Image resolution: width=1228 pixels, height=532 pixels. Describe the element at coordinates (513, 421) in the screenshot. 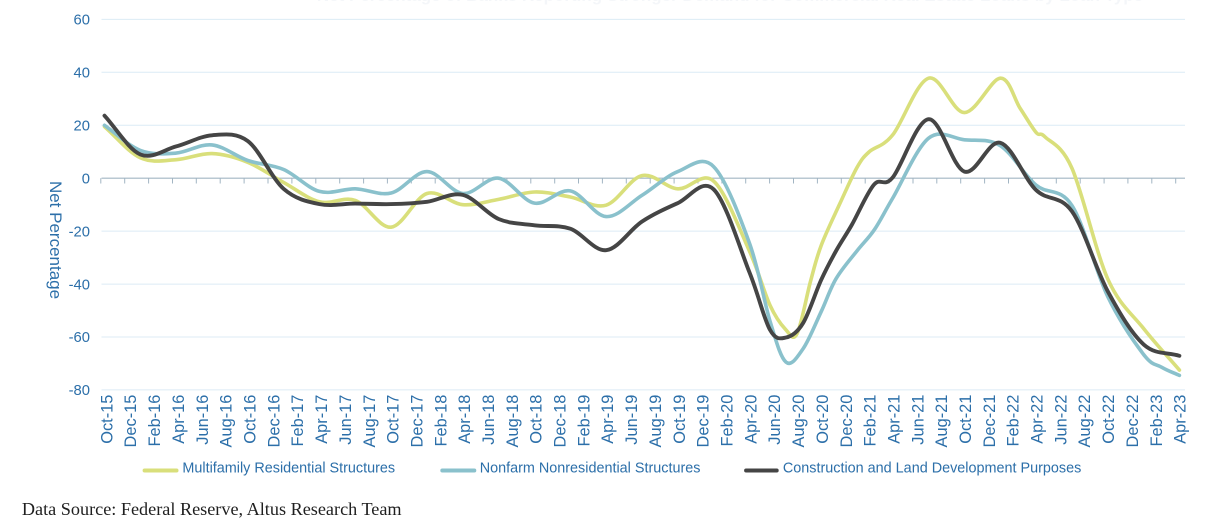

I see `svg-text: Aug-18` at that location.